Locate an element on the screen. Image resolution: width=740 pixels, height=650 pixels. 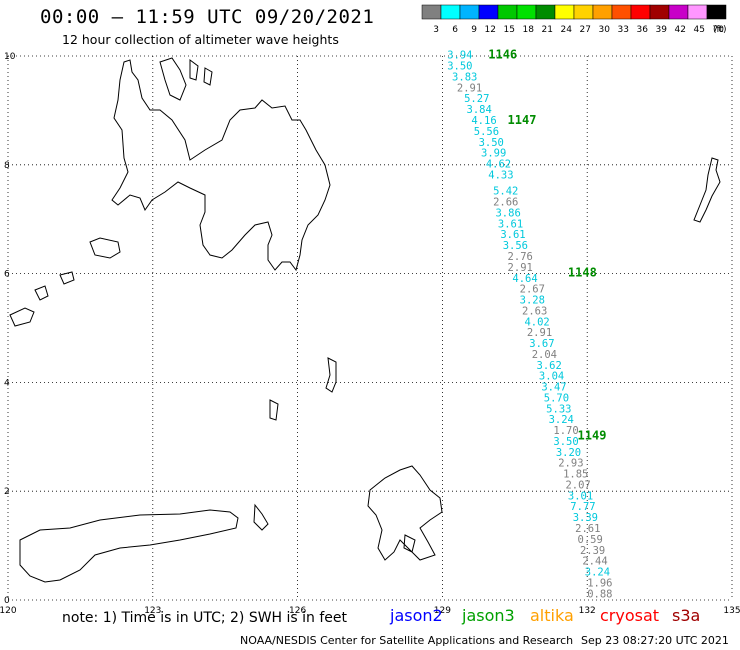
wave-height-value: 2.67 is located at coordinates (532, 290).